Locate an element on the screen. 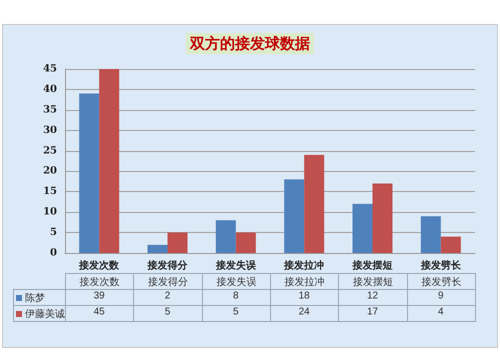 This screenshot has height=362, width=500. data-label: 12 is located at coordinates (372, 296).